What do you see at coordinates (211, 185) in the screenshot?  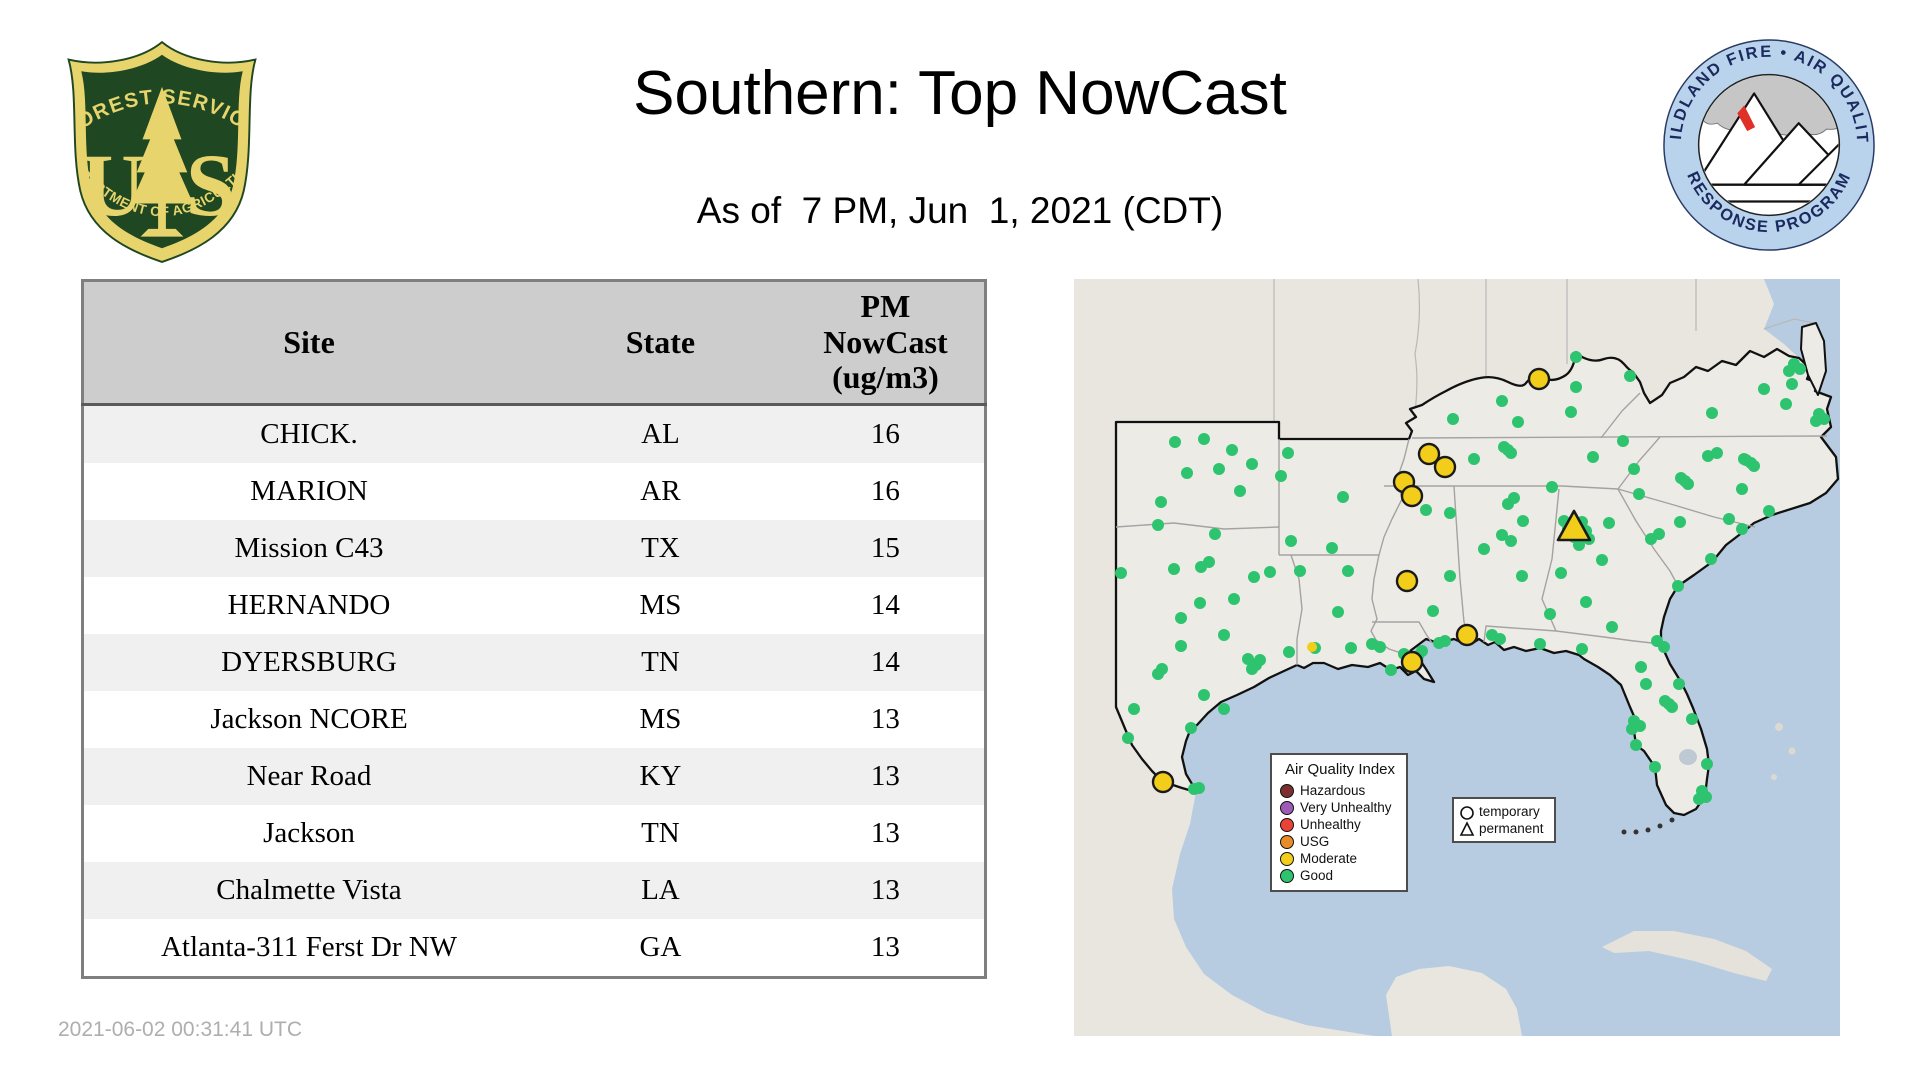 I see `fs-logo-letter-s: S` at bounding box center [211, 185].